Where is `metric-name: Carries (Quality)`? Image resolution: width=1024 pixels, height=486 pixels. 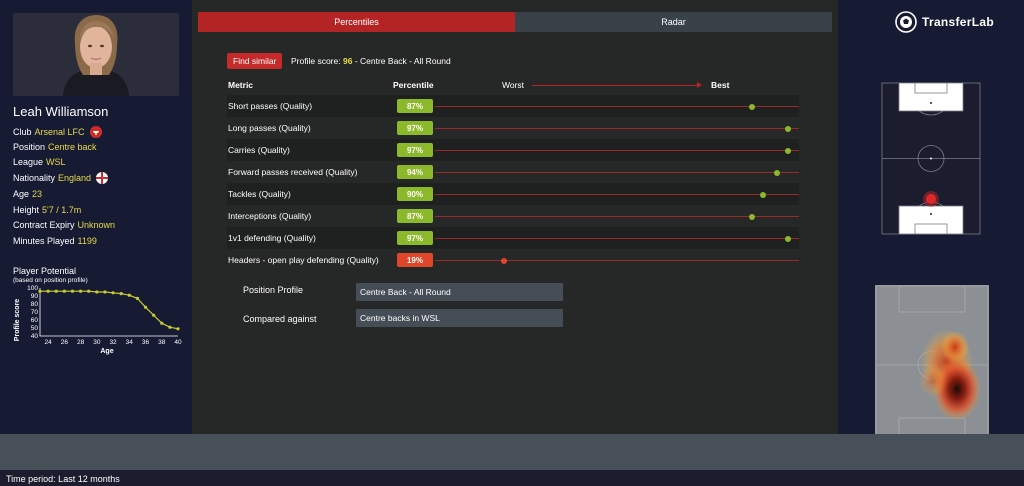
metric-name: Carries (Quality) is located at coordinates (259, 150).